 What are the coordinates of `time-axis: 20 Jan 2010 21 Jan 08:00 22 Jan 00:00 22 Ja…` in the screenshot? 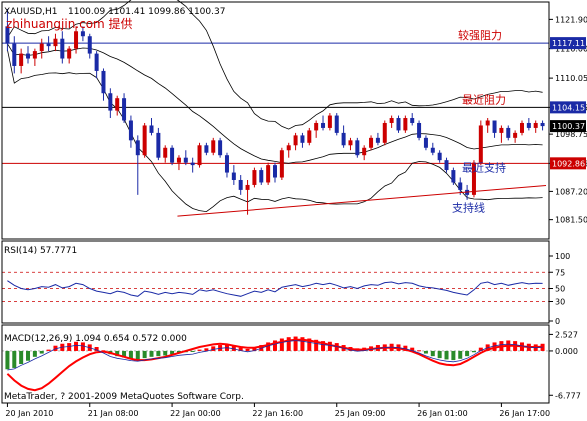 It's located at (277, 410).